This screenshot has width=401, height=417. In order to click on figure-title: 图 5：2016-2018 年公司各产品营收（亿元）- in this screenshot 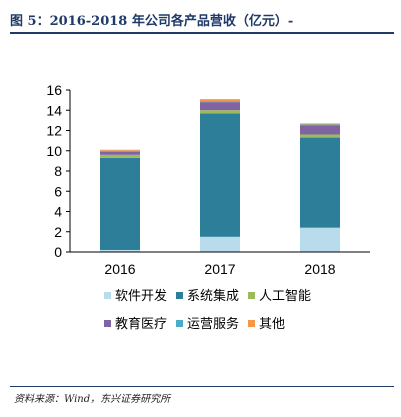, I will do `click(152, 21)`.